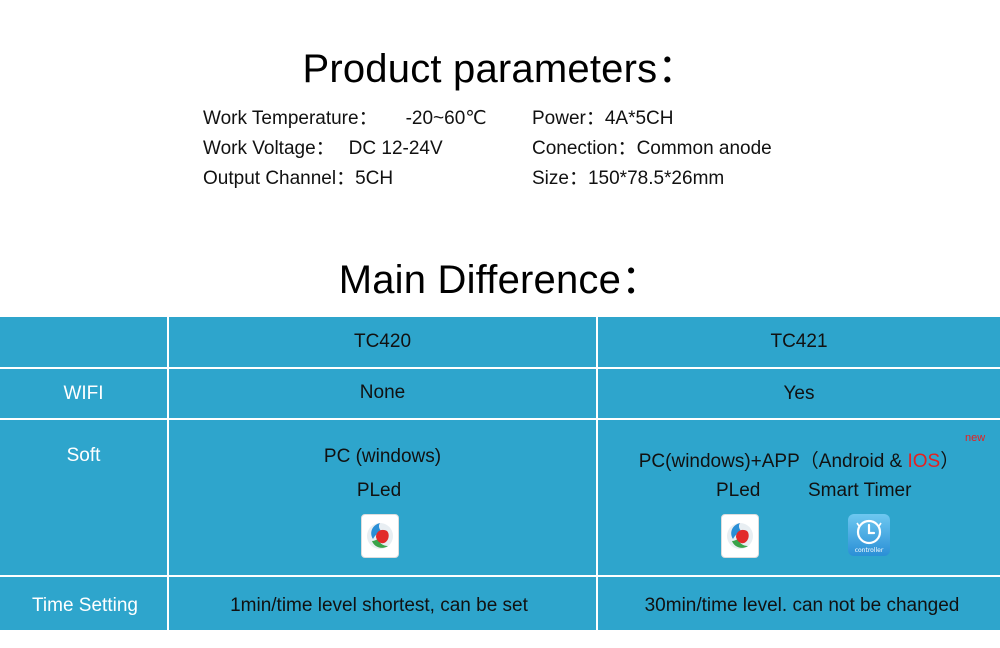 The image size is (1000, 648). I want to click on soft-tc421-platform-end: ）, so click(950, 461).